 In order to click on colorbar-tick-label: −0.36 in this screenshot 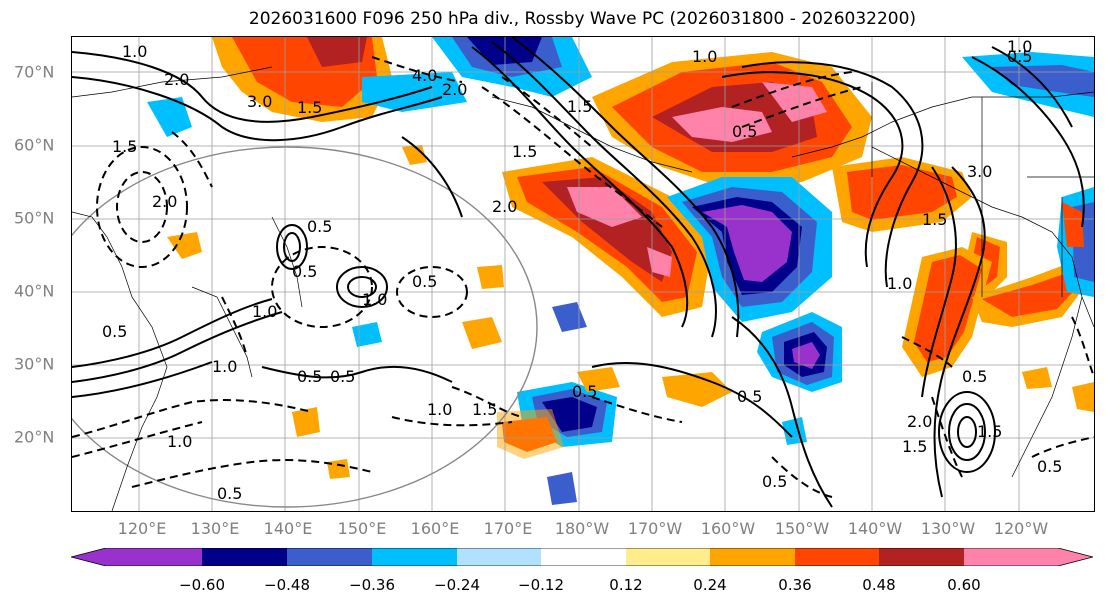, I will do `click(372, 585)`.